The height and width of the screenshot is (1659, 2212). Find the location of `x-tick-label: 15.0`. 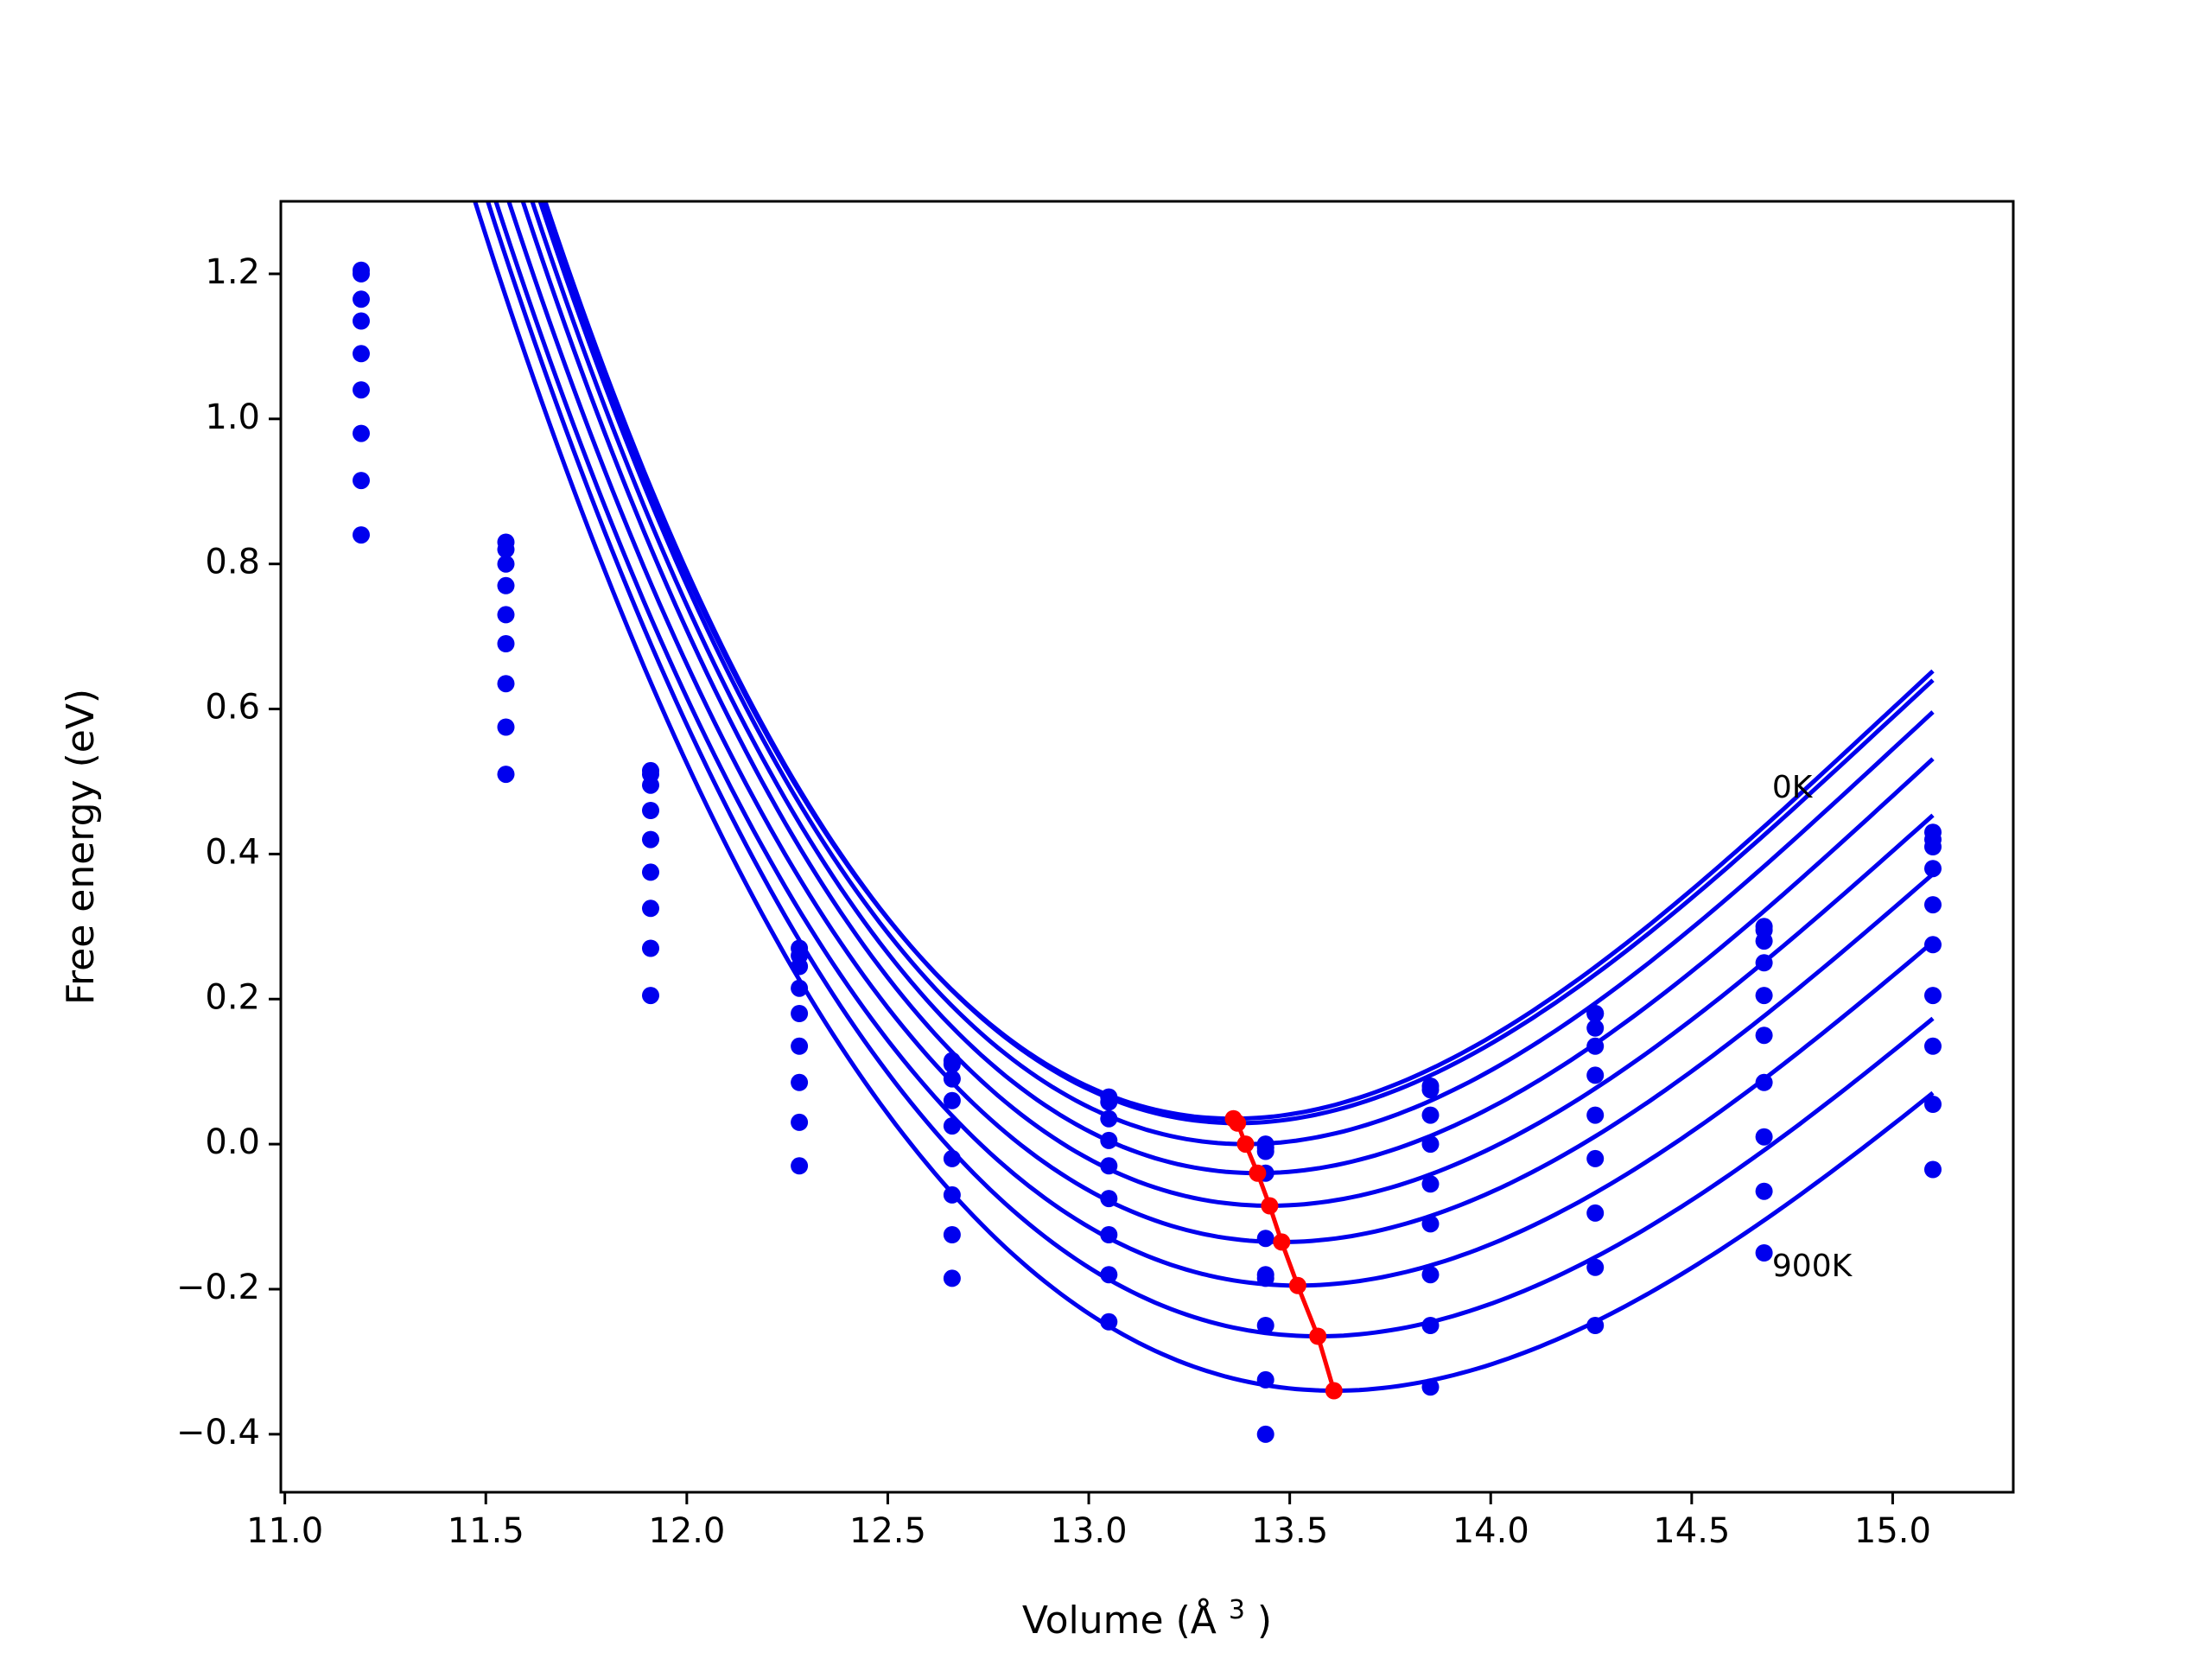

x-tick-label: 15.0 is located at coordinates (1892, 1531).